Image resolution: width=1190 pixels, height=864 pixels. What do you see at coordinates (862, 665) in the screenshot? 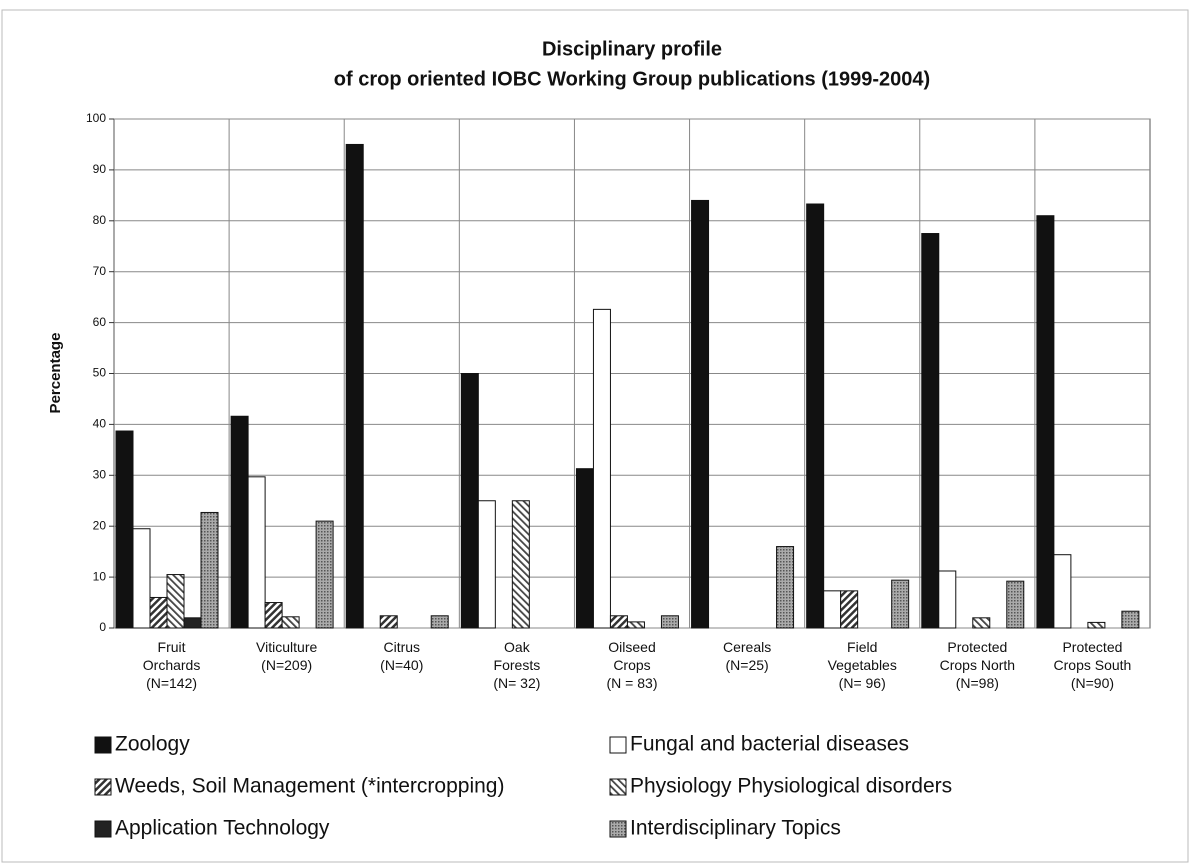
I see `x-tick-label: Field Vegetables (N= 96)` at bounding box center [862, 665].